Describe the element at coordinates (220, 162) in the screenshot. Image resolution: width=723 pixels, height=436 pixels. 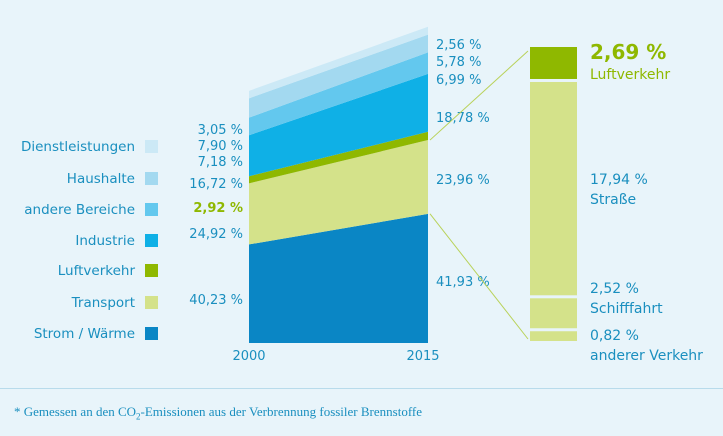
I see `label-2000-andere-bereiche: 7,18 %` at that location.